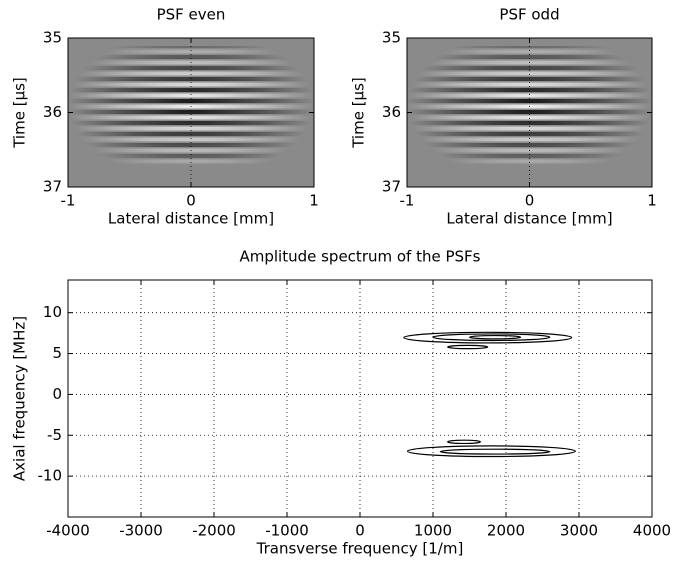 The image size is (675, 561). Describe the element at coordinates (57, 394) in the screenshot. I see `y-tick-label: 0` at that location.